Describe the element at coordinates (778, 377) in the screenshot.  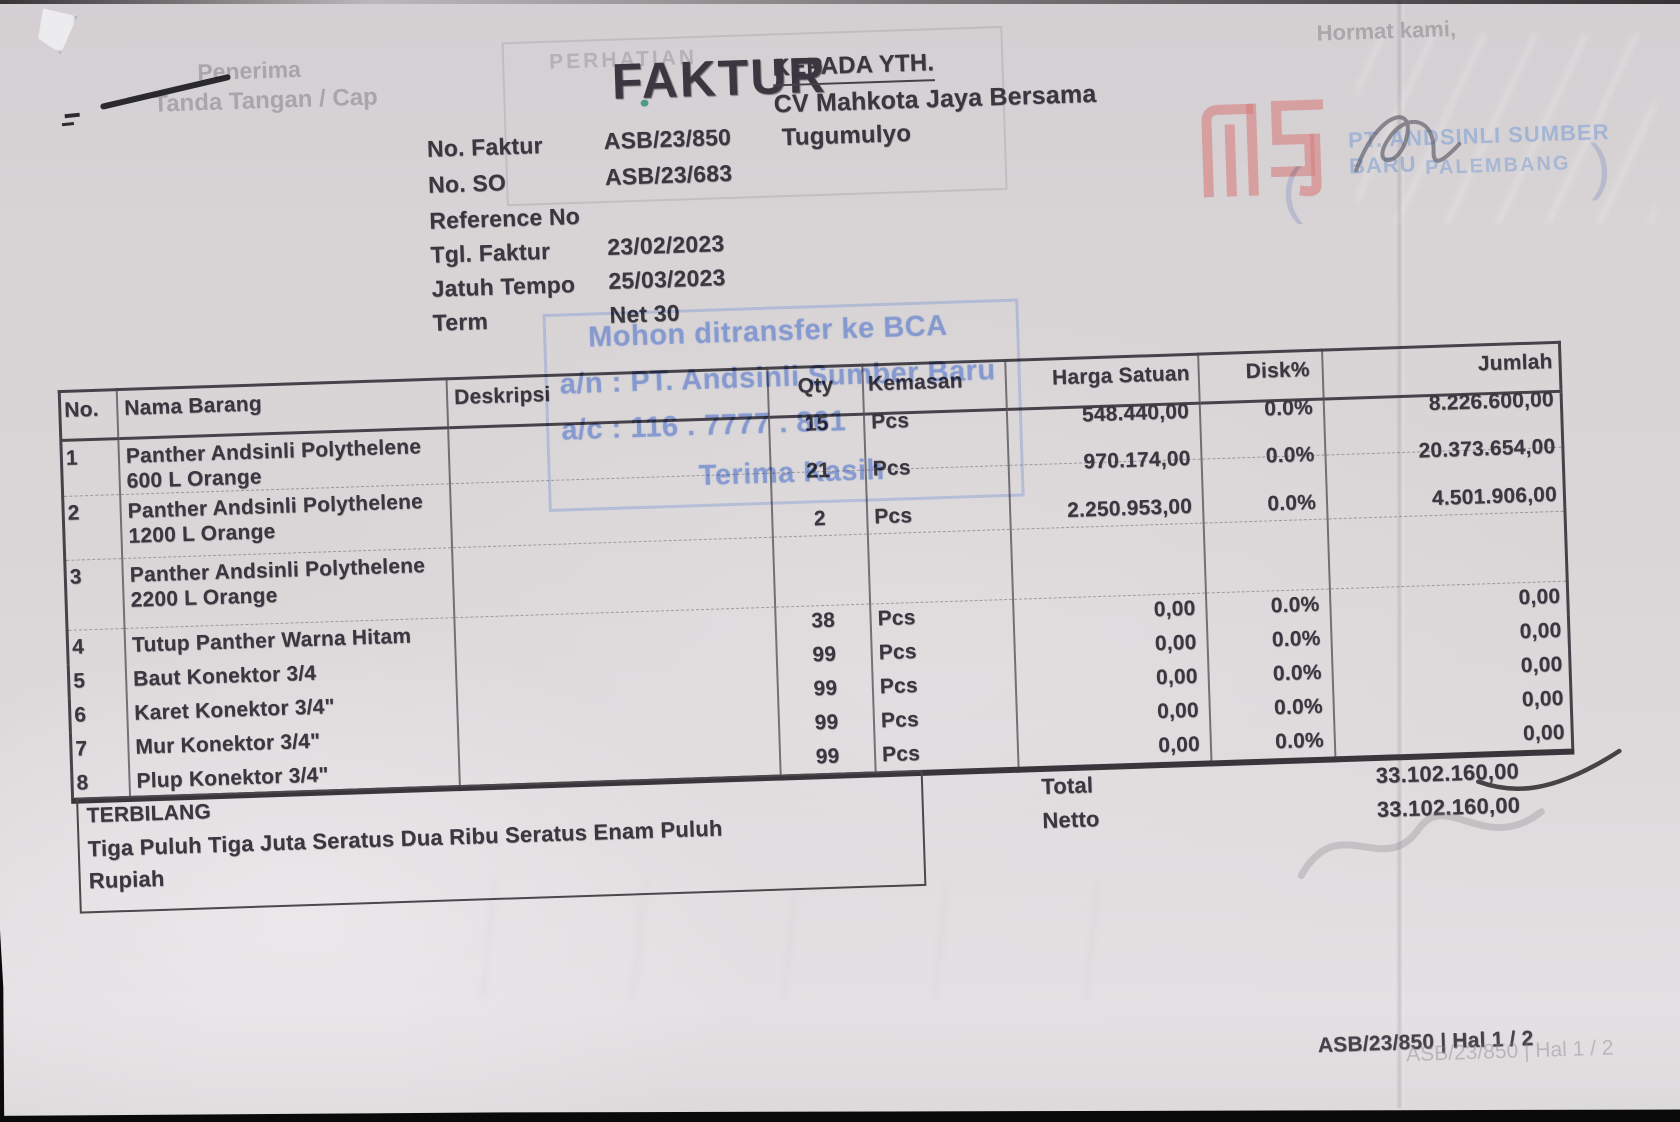
I see `bank-stamp-line2: a/n : PT. Andsinli Sumber Baru` at that location.